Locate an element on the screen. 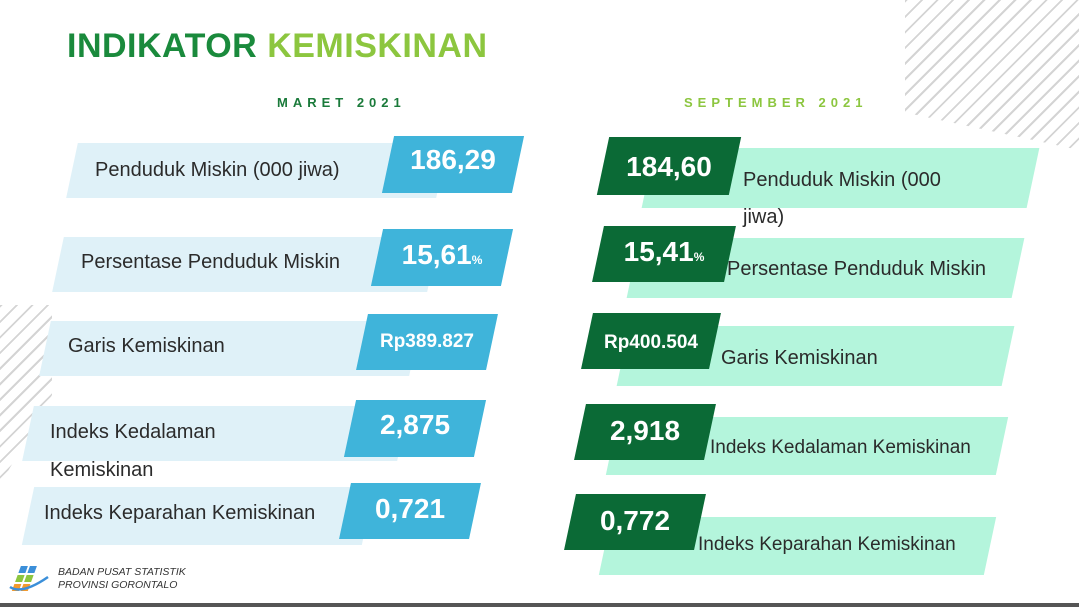 The width and height of the screenshot is (1079, 607). indicator-value: 15,41% is located at coordinates (664, 251).